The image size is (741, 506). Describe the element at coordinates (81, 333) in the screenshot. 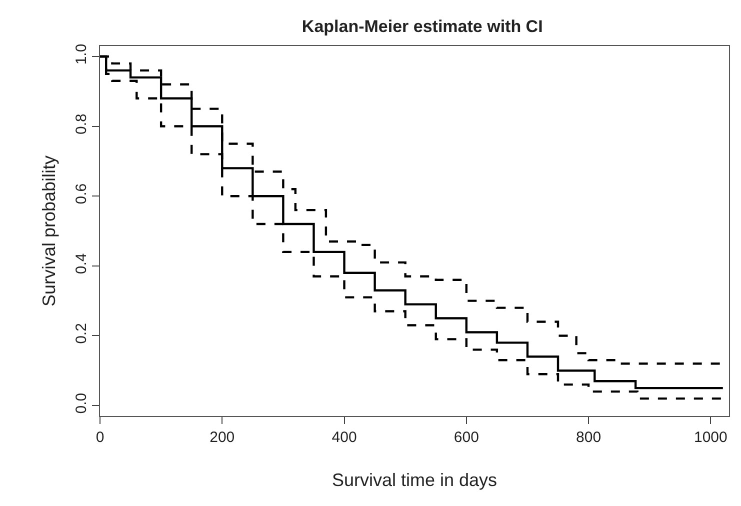

I see `y-tick-label: 0.2` at that location.